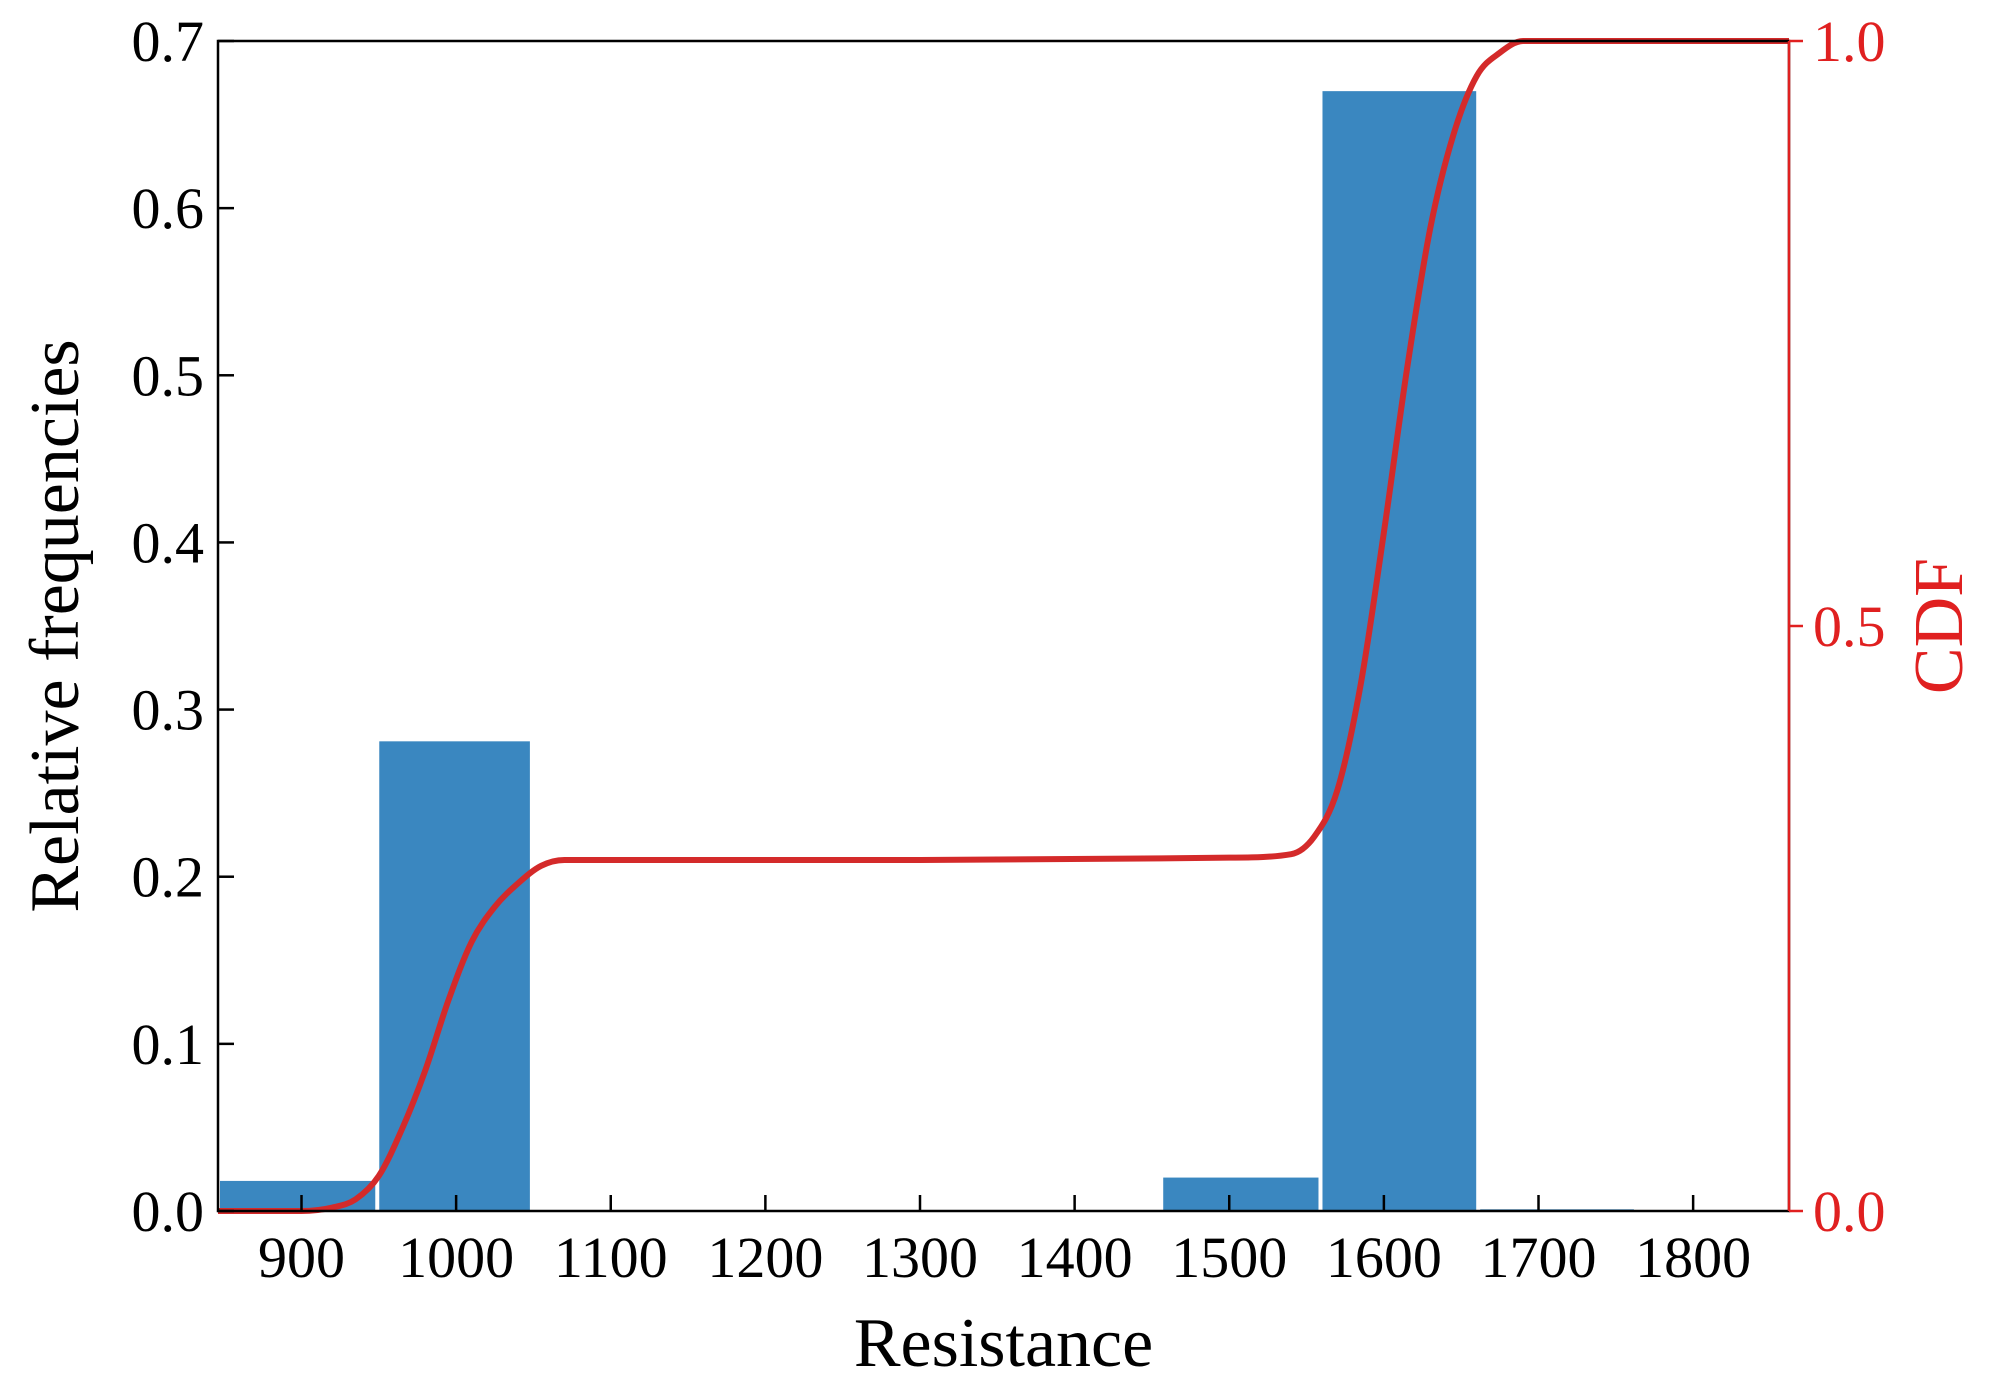 The height and width of the screenshot is (1383, 1989). Describe the element at coordinates (1384, 1257) in the screenshot. I see `x-tick-label: 1600` at that location.